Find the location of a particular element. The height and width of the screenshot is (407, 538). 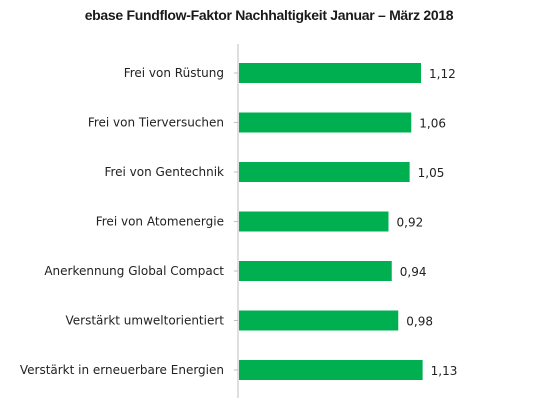

value-label: 1,05 is located at coordinates (431, 173).